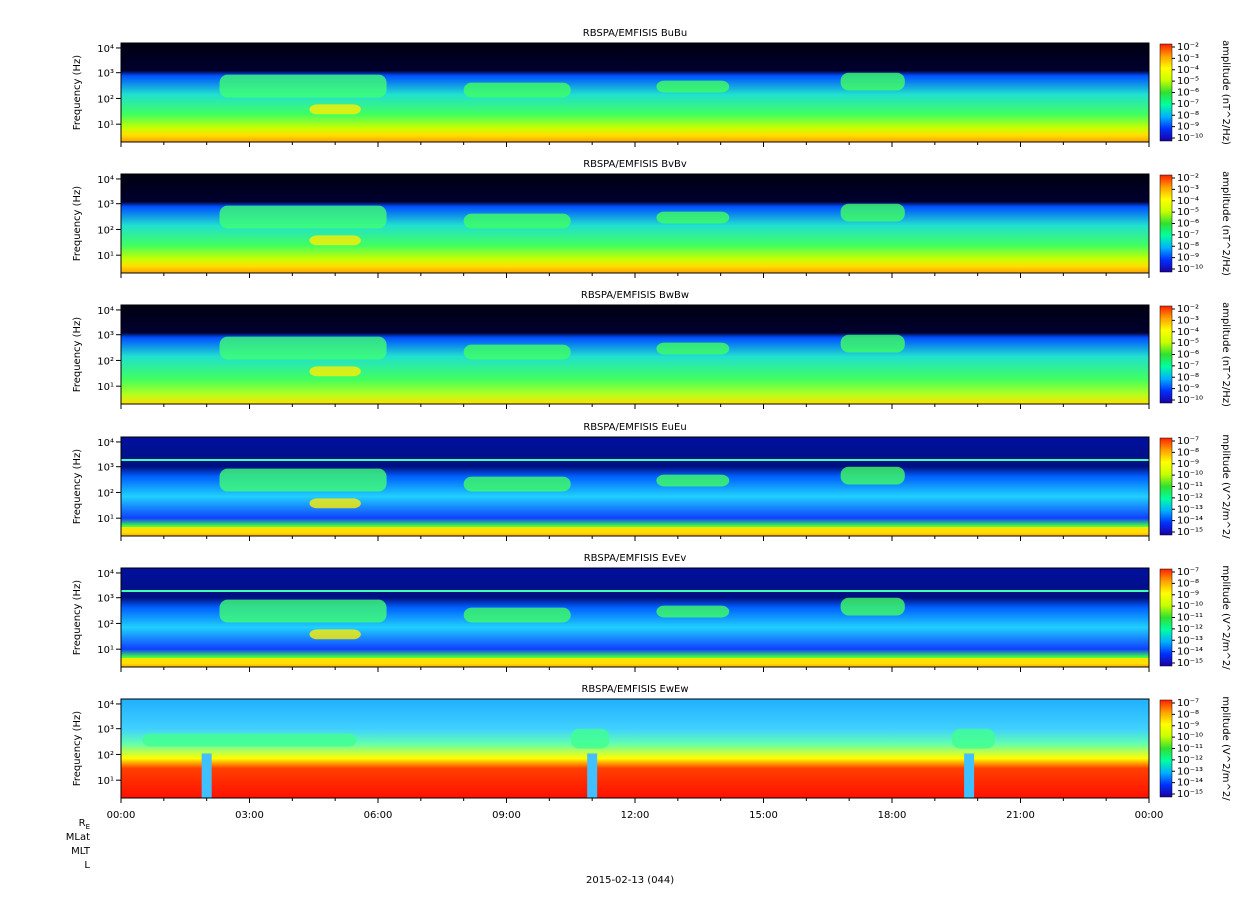 The height and width of the screenshot is (899, 1248). Describe the element at coordinates (1188, 355) in the screenshot. I see `colorbar-tick-label: 10⁻⁶` at that location.